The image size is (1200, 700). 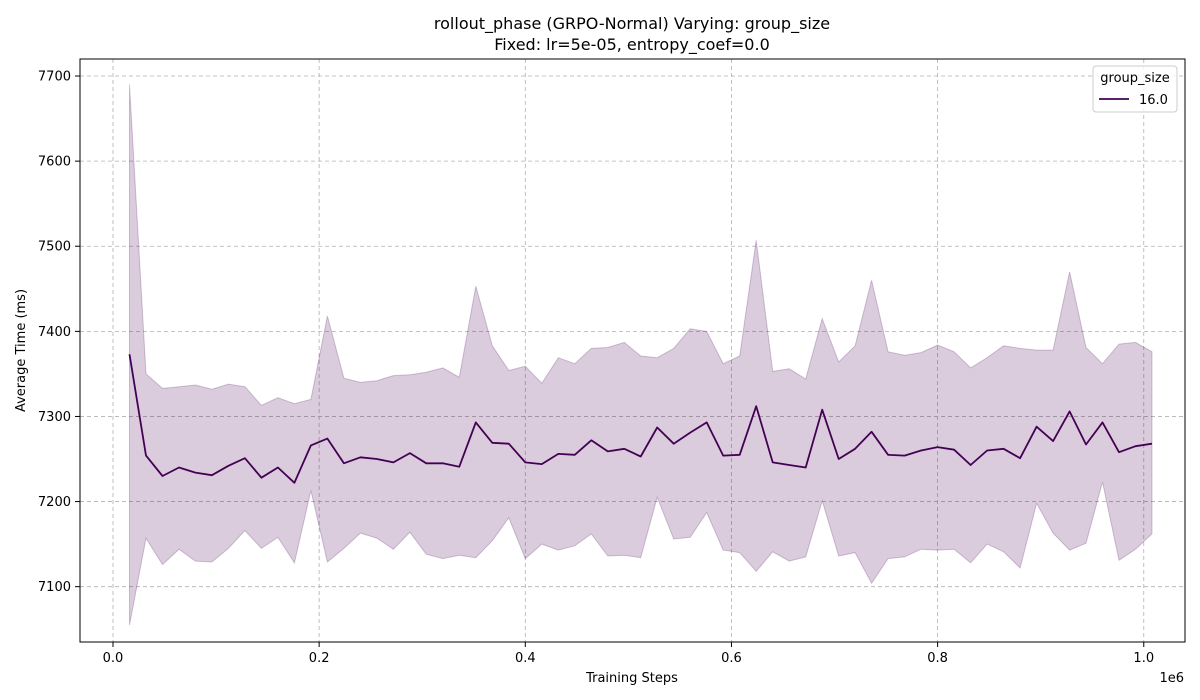 I want to click on x-tick-label: 1.0, so click(x=1143, y=658).